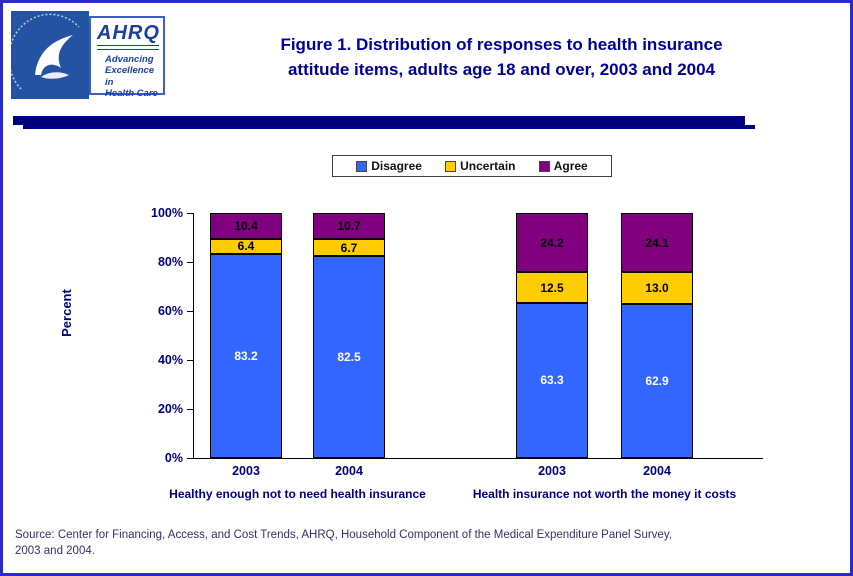 The height and width of the screenshot is (576, 853). What do you see at coordinates (552, 243) in the screenshot?
I see `segment-agree: 24.2` at bounding box center [552, 243].